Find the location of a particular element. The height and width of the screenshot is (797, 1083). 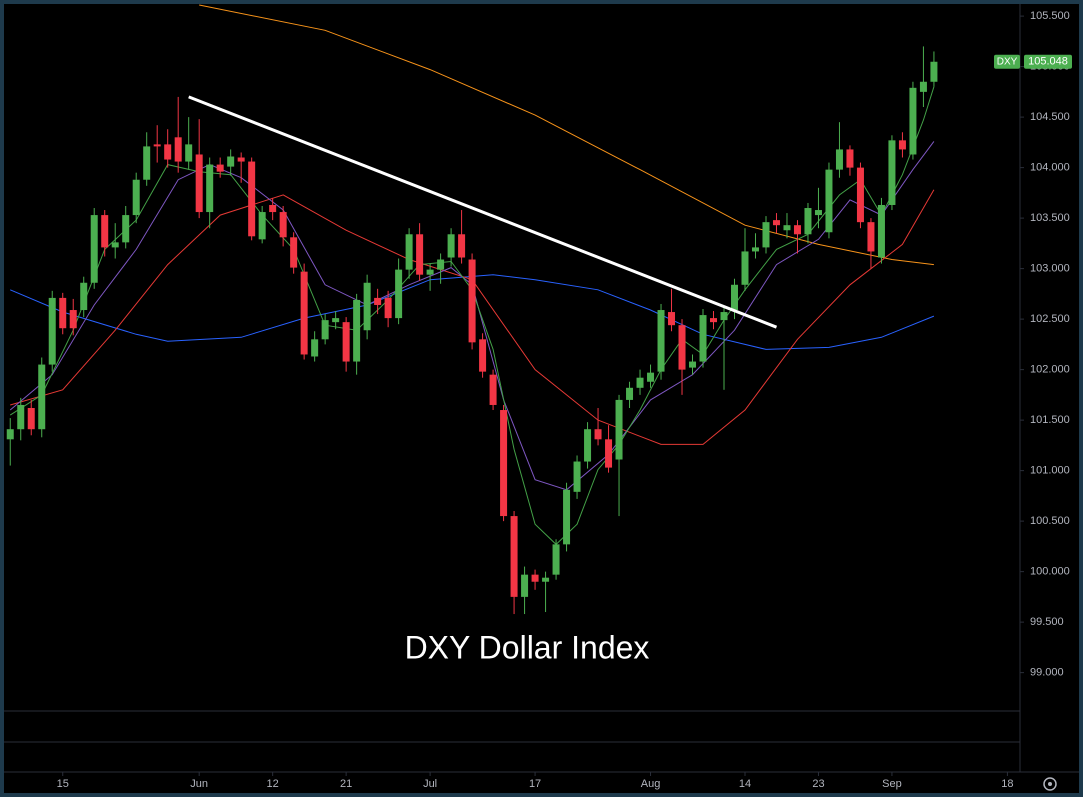

x-tick-label: 23 is located at coordinates (818, 784).